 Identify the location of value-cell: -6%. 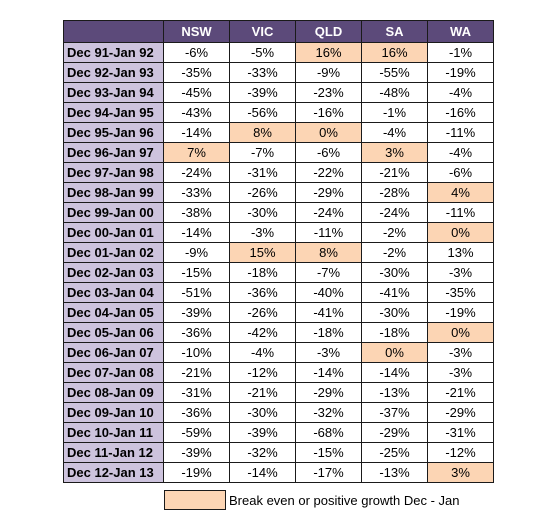
(196, 52).